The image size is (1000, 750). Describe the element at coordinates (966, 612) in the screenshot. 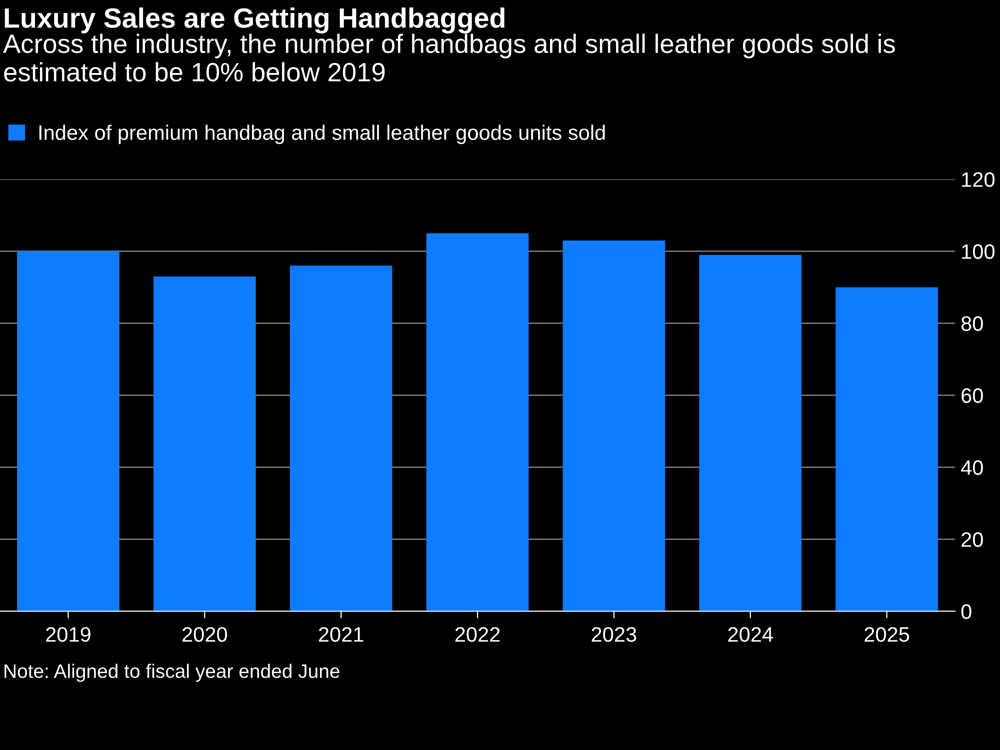

I see `y-tick-label: 0` at that location.